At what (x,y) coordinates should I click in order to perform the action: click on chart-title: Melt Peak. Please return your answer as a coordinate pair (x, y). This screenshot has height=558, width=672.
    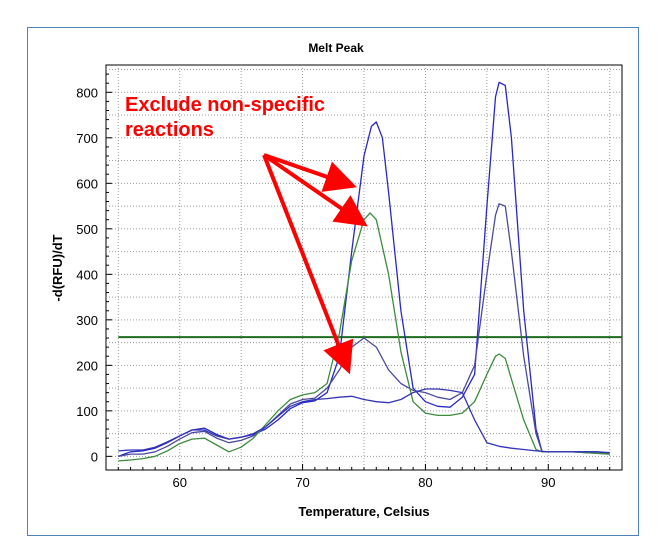
    Looking at the image, I should click on (336, 48).